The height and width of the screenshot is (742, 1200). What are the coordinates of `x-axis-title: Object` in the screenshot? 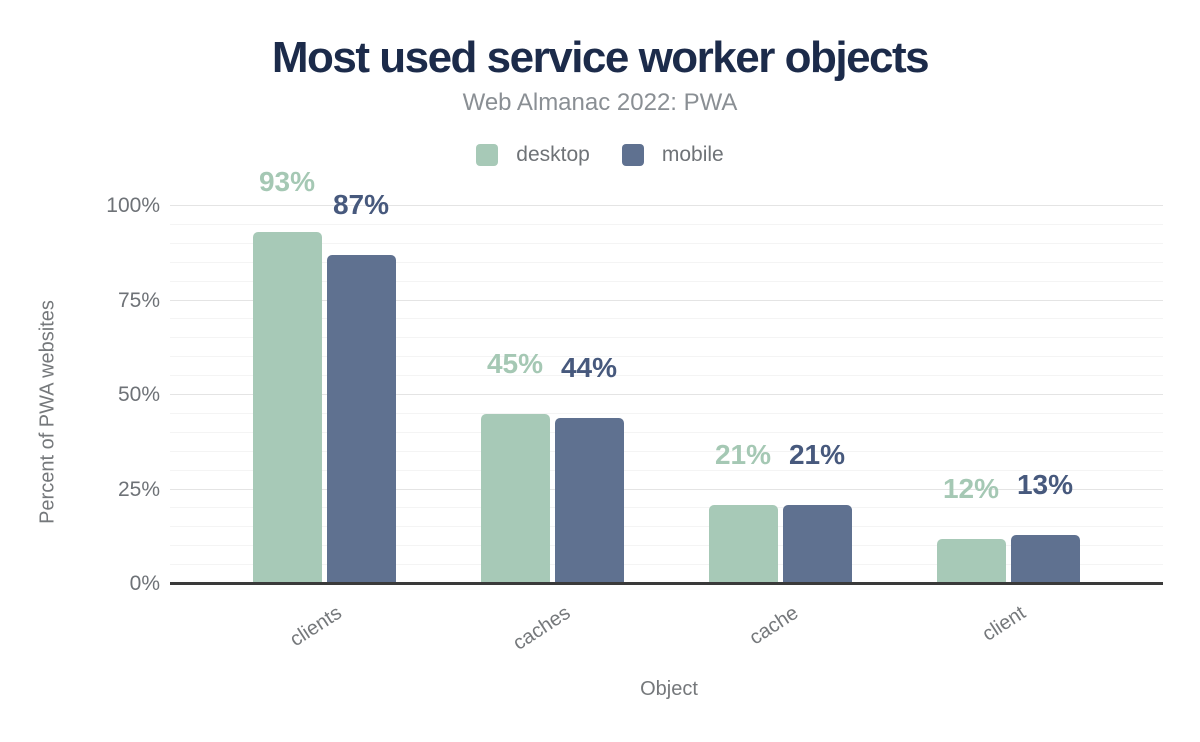 It's located at (669, 689).